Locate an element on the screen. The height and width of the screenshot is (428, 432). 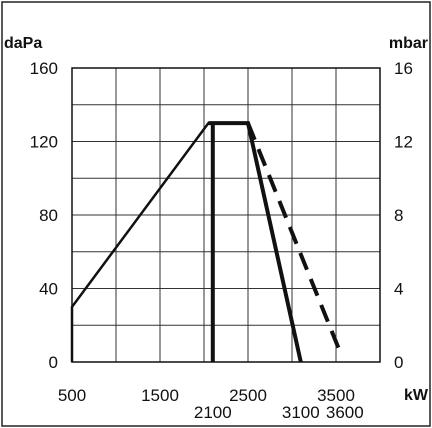
x-tick-label: 3500 is located at coordinates (336, 395).